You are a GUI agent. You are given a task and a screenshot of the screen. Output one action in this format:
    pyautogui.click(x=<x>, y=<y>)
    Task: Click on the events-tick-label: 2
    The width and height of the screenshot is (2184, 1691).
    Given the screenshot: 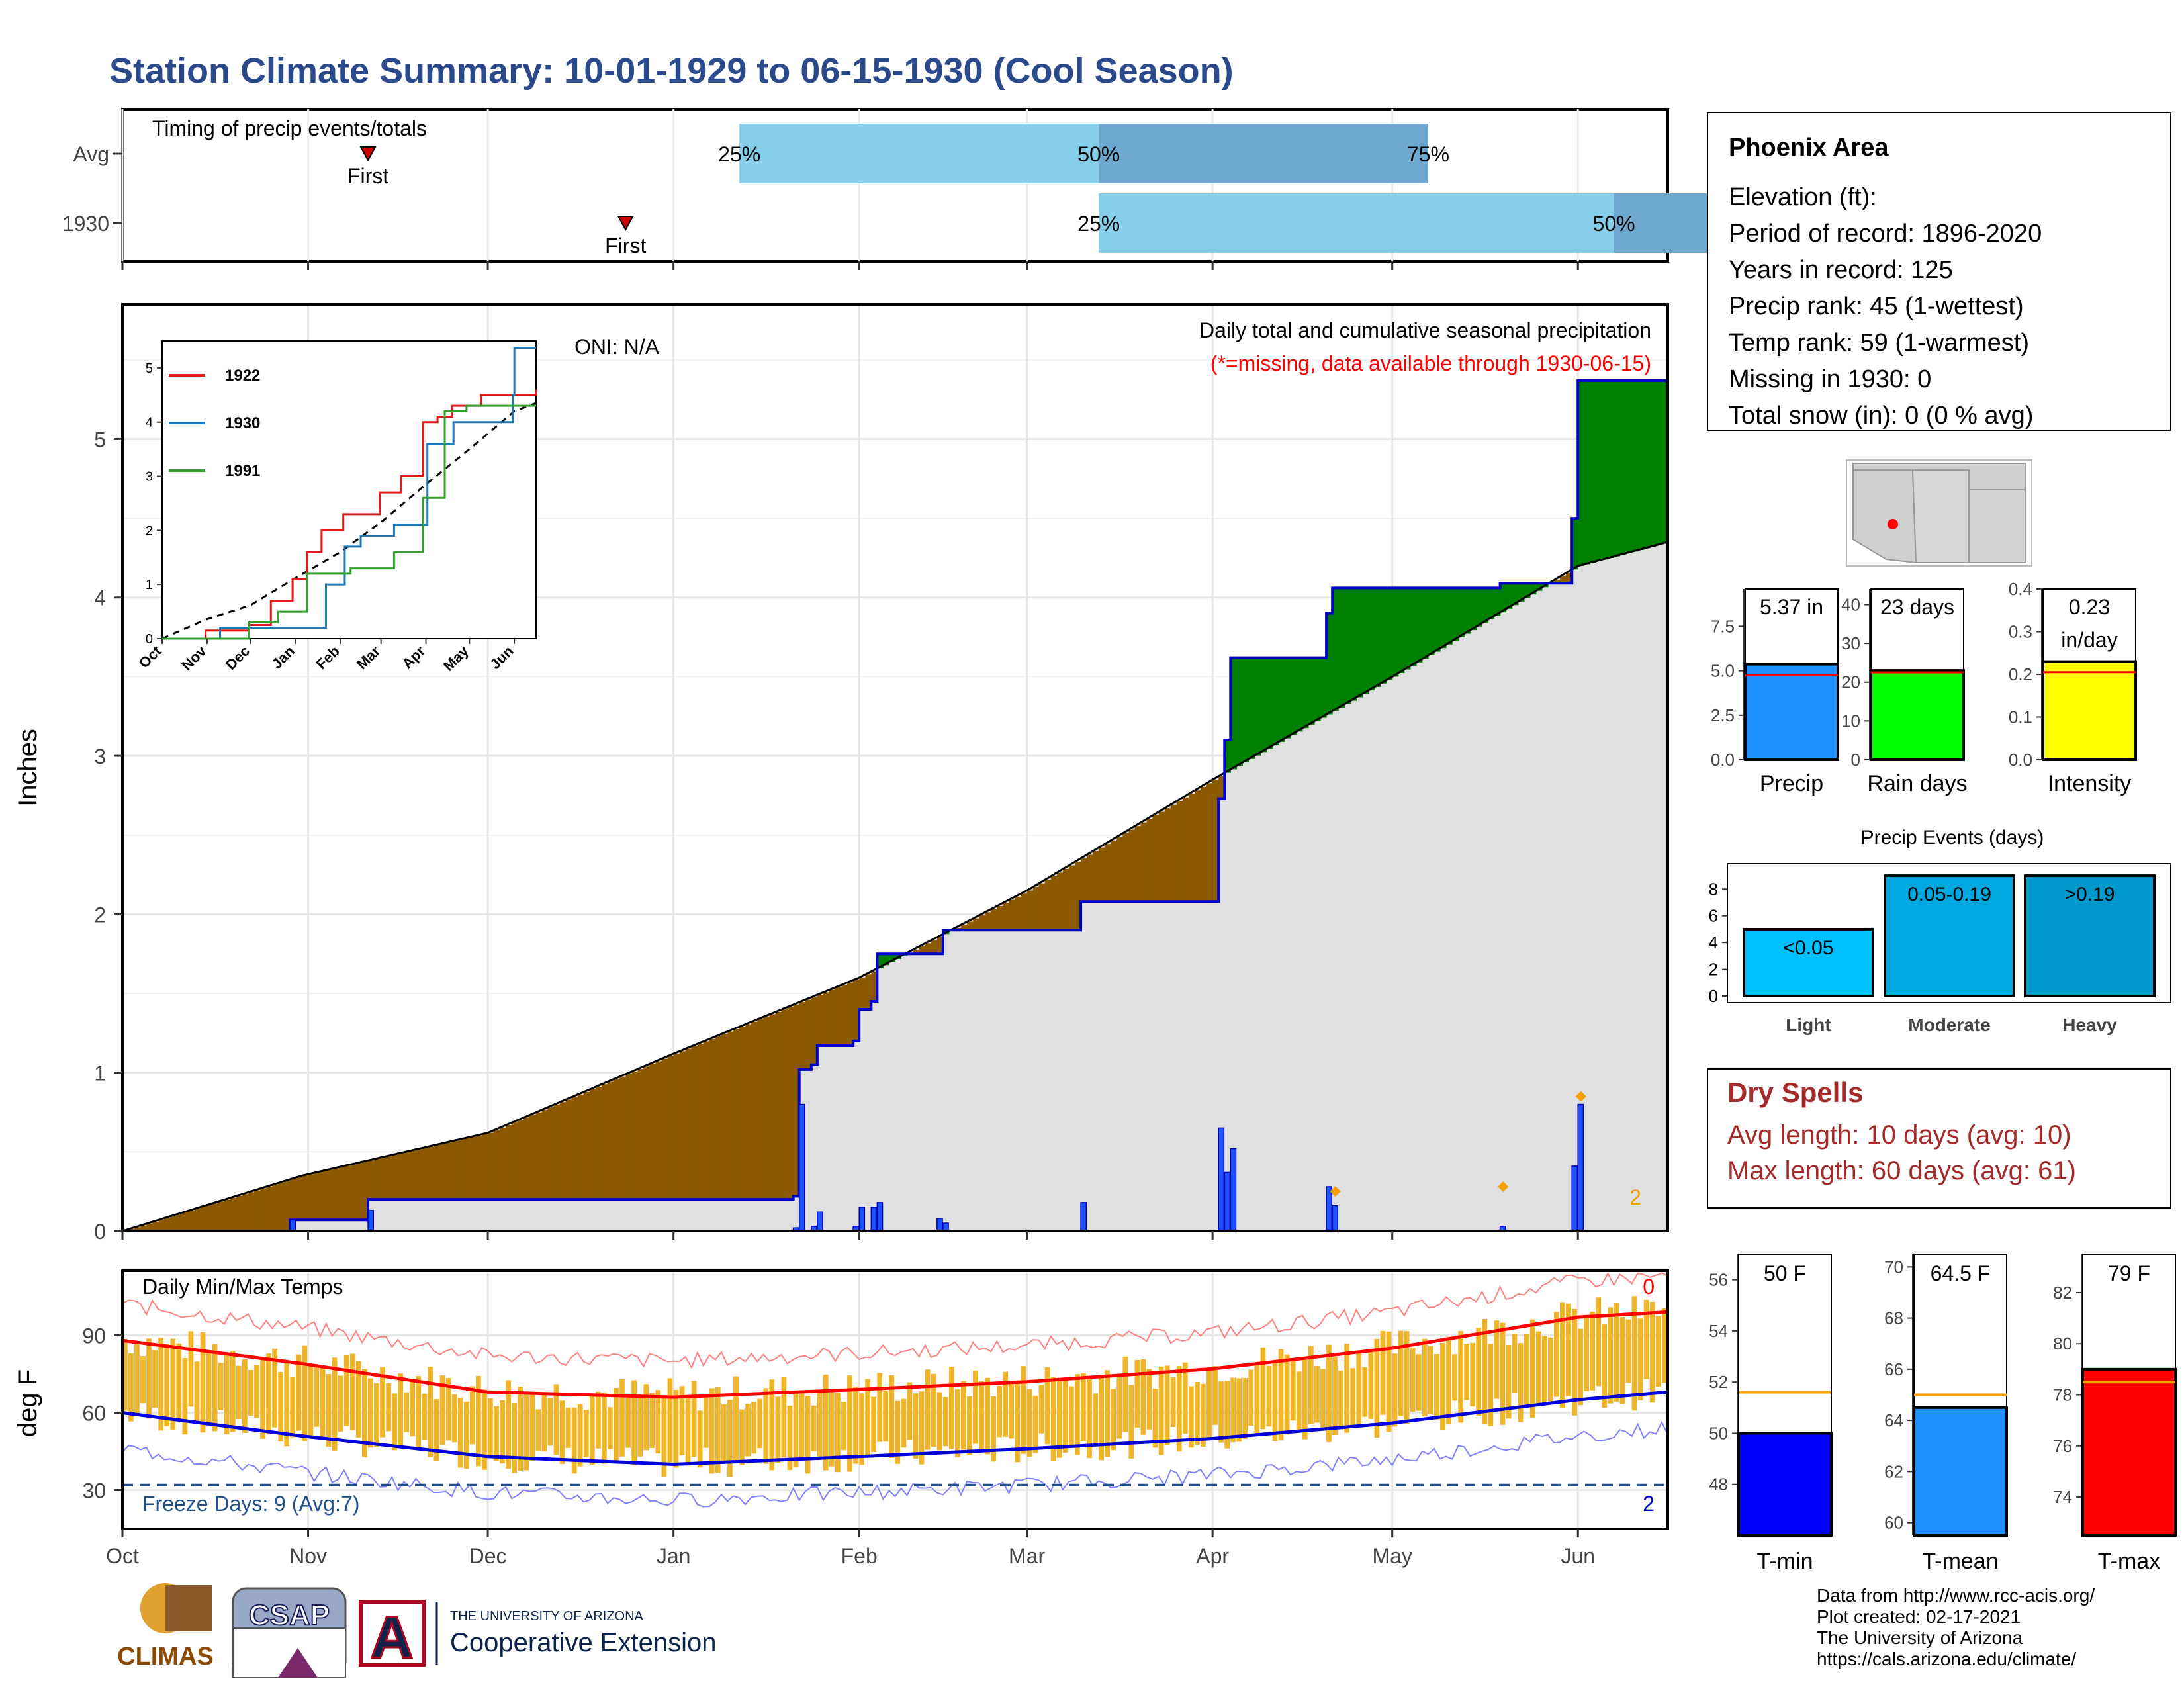 What is the action you would take?
    pyautogui.click(x=1713, y=970)
    